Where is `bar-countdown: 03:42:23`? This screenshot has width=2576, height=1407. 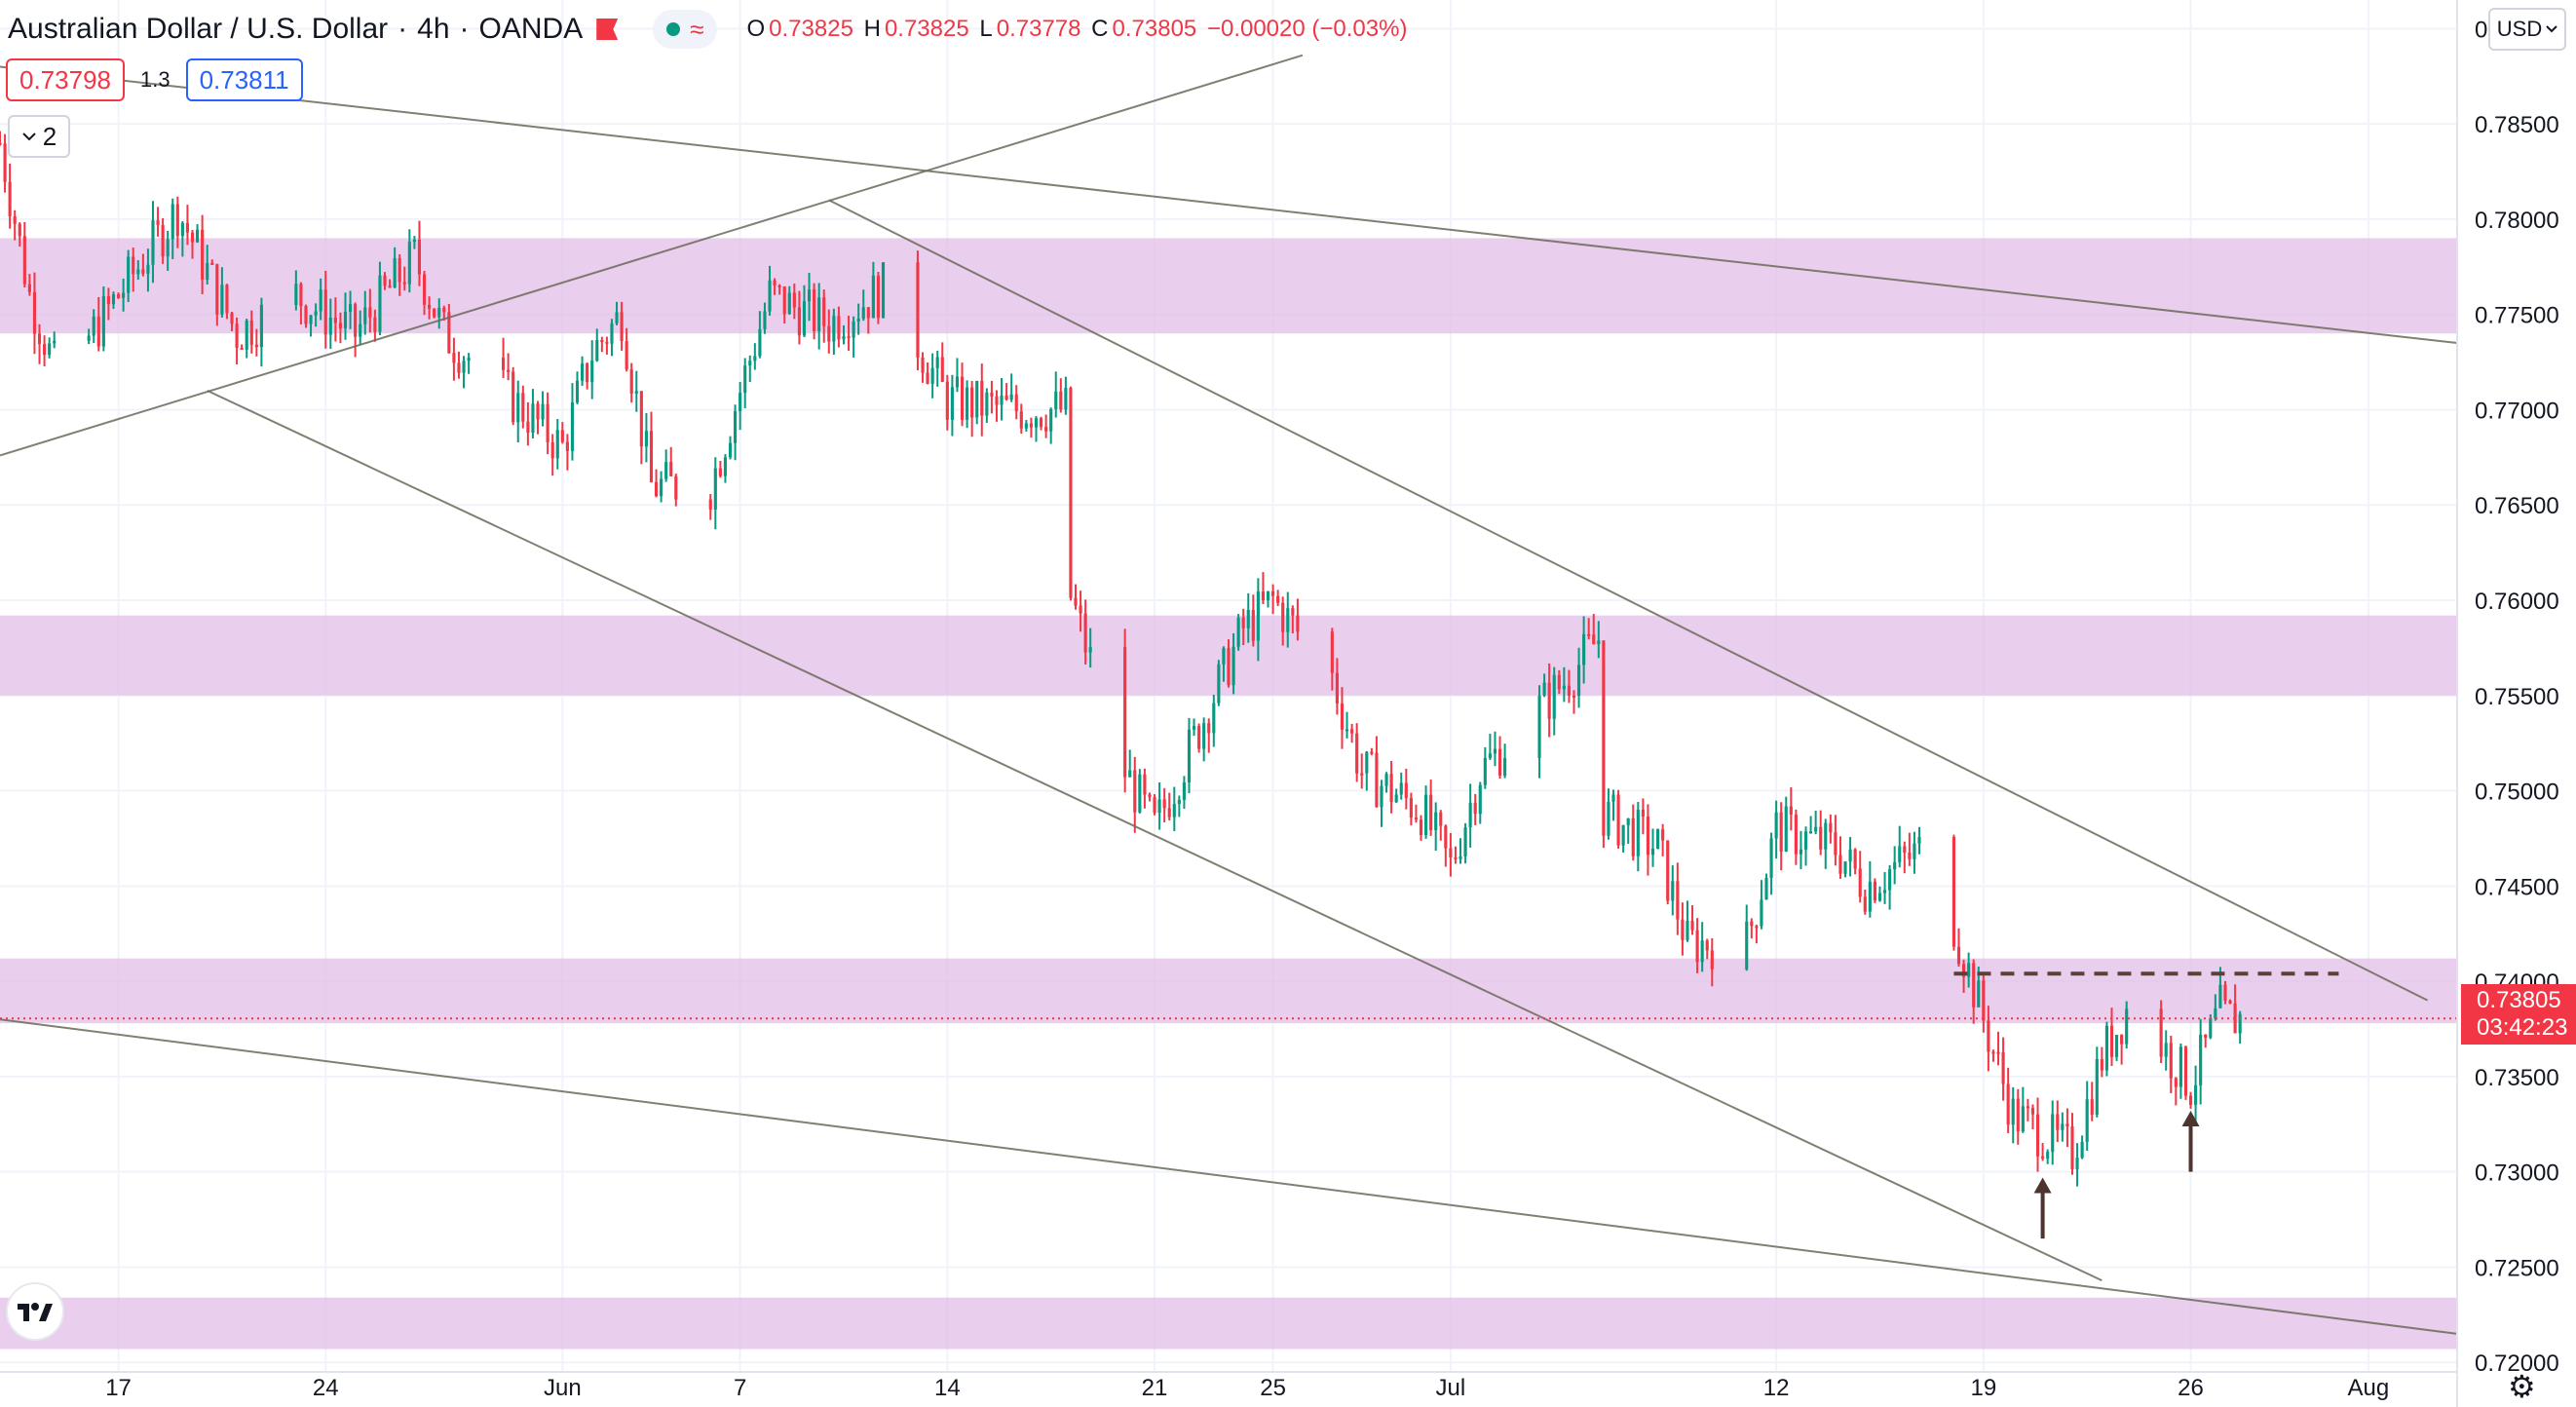 bar-countdown: 03:42:23 is located at coordinates (2522, 1027).